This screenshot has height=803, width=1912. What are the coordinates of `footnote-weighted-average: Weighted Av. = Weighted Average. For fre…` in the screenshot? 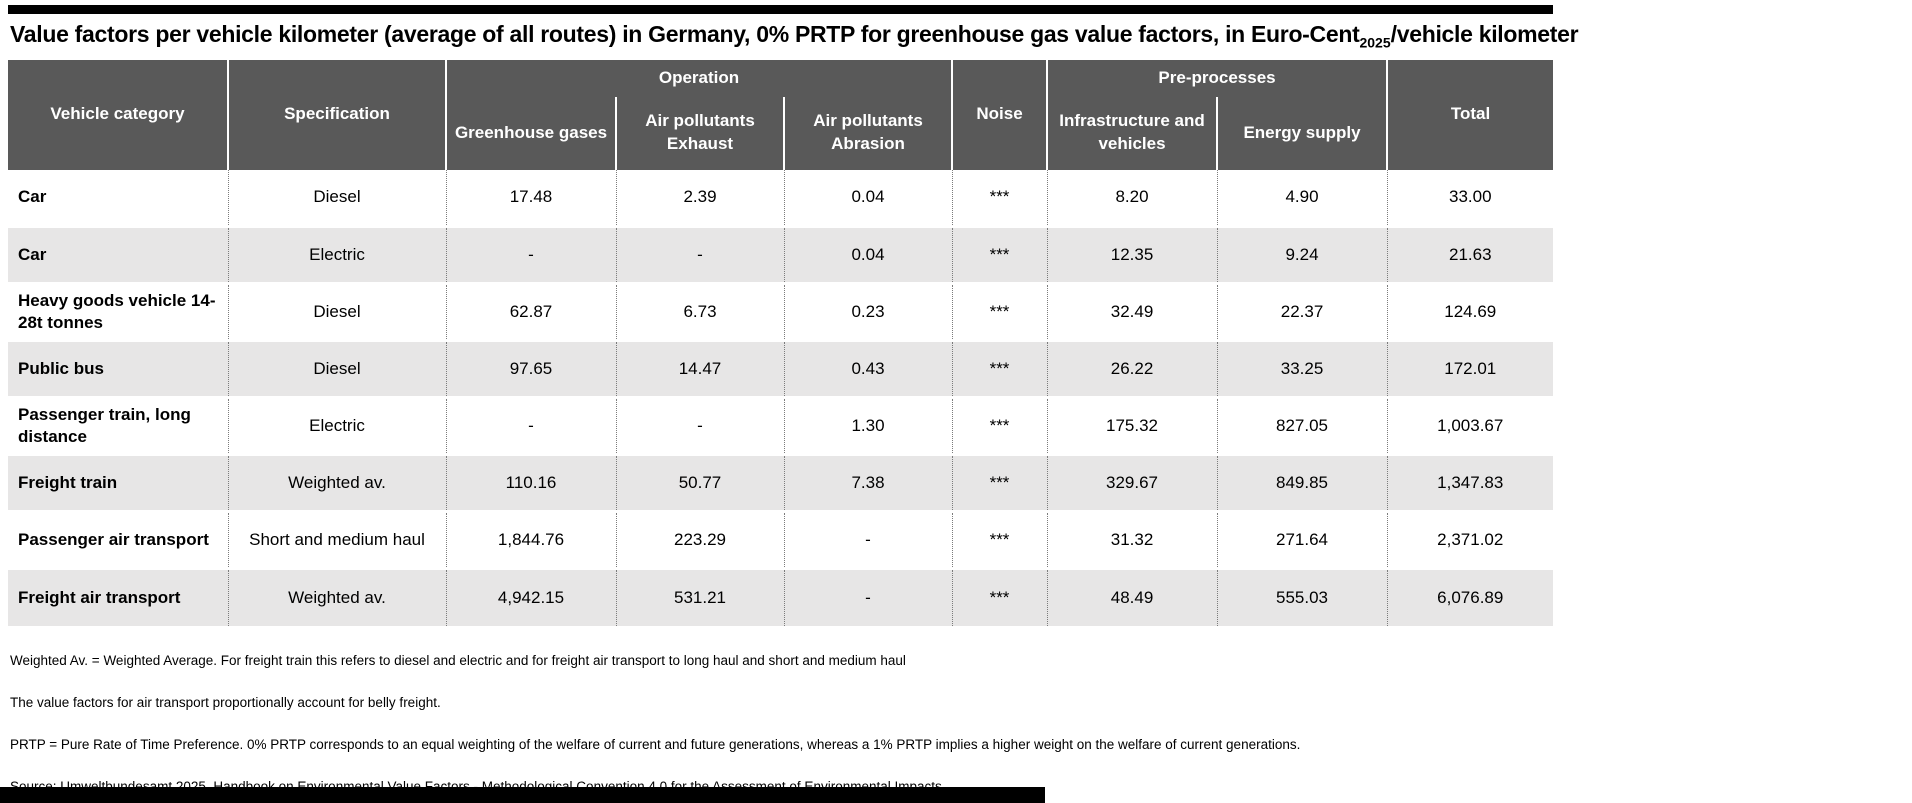 It's located at (458, 660).